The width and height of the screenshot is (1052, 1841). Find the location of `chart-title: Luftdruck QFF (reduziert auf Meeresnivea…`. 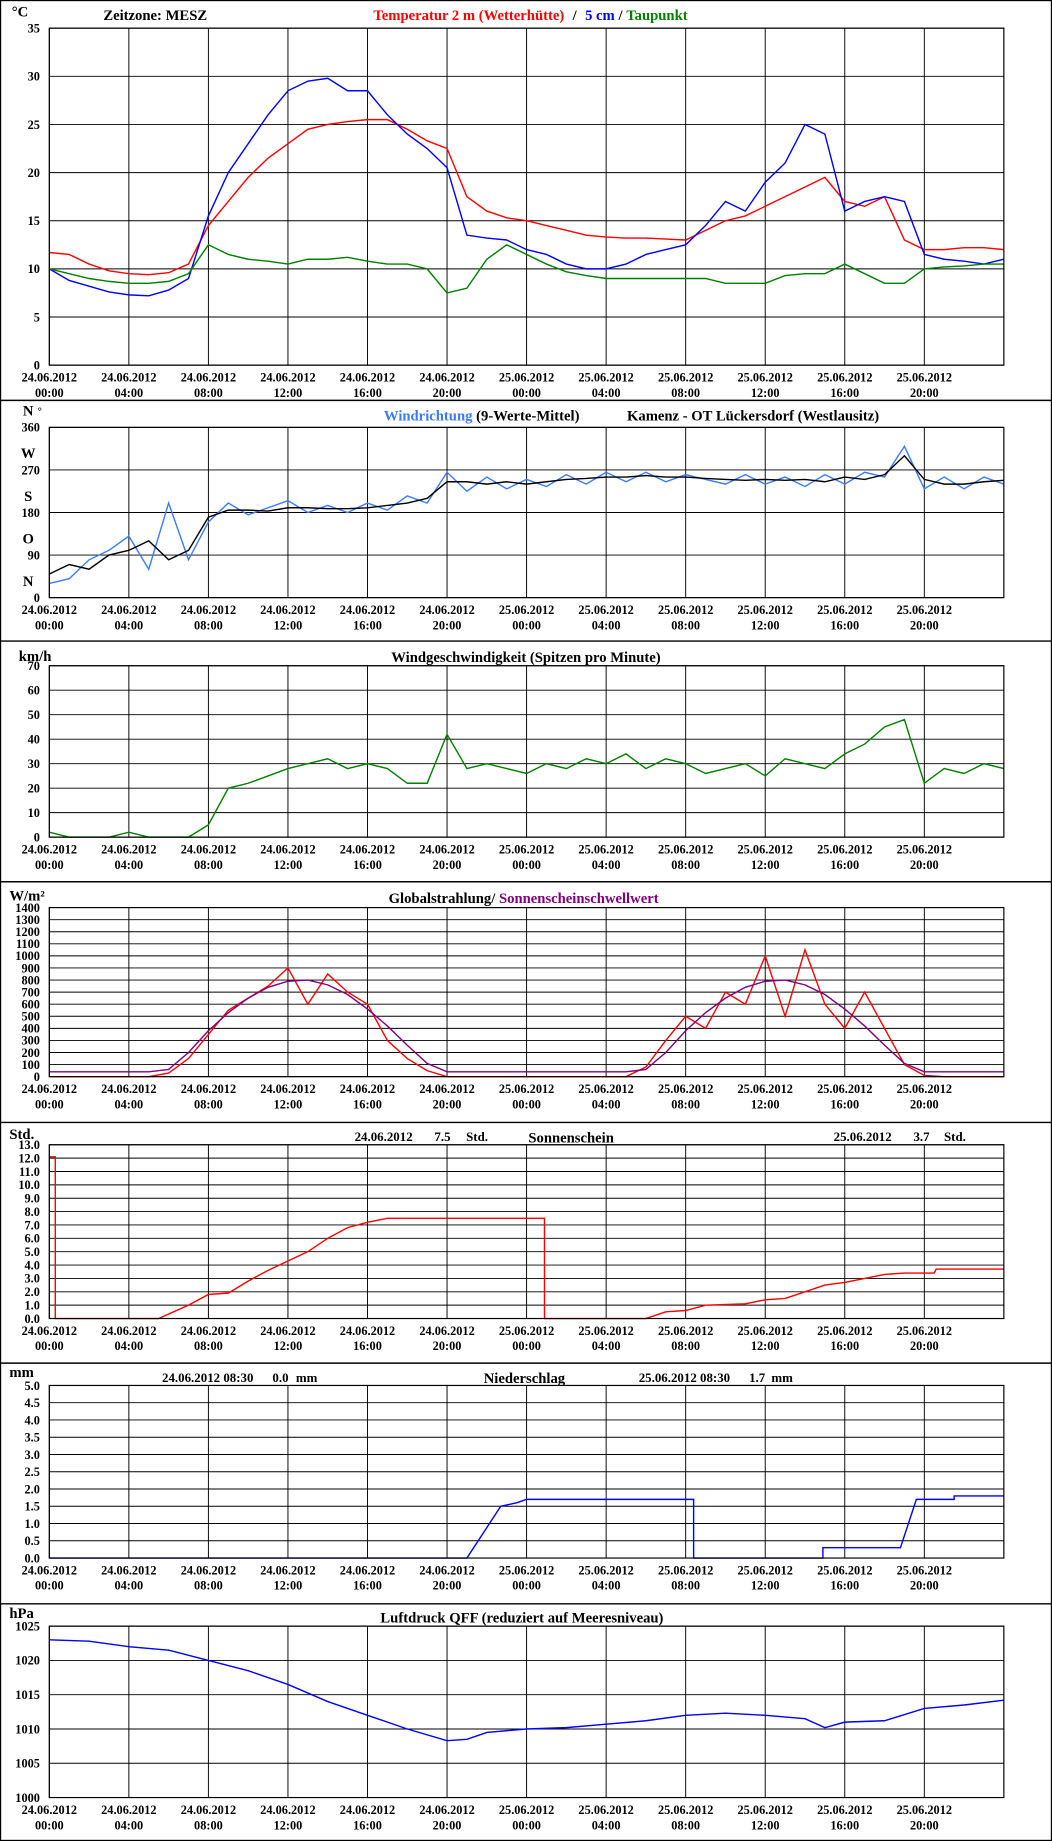

chart-title: Luftdruck QFF (reduziert auf Meeresnivea… is located at coordinates (521, 1619).